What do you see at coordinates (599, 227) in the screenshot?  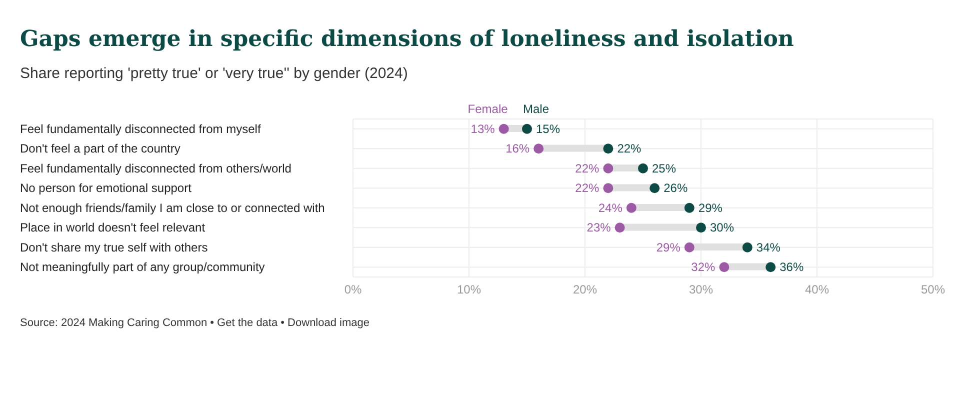 I see `data-label: 23%` at bounding box center [599, 227].